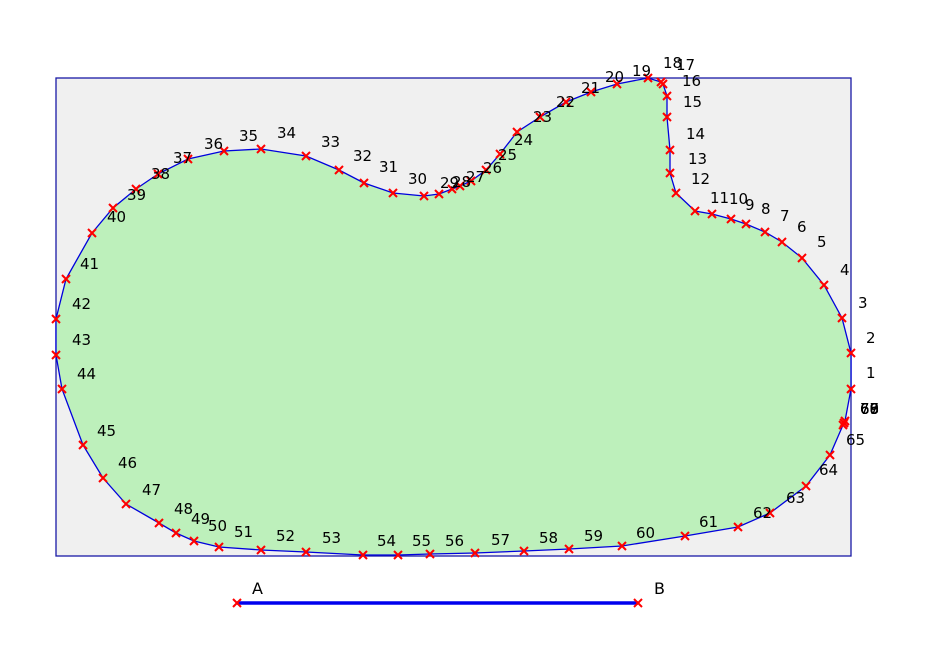 The height and width of the screenshot is (649, 946). What do you see at coordinates (81, 340) in the screenshot?
I see `boundary-label: 43` at bounding box center [81, 340].